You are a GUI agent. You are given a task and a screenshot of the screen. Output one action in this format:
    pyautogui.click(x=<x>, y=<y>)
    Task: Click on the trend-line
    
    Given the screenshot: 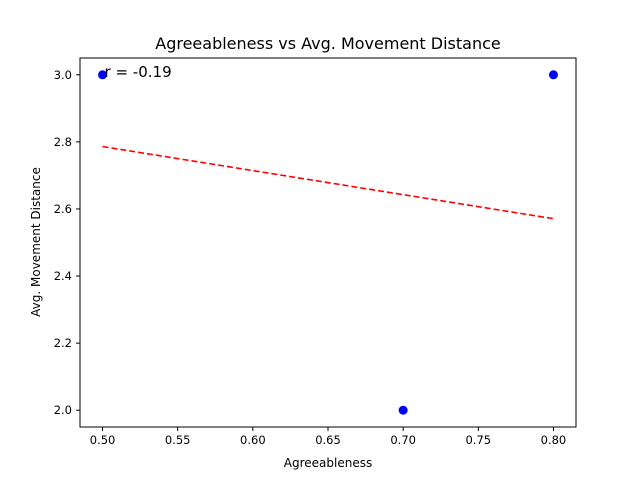 What is the action you would take?
    pyautogui.click(x=328, y=182)
    